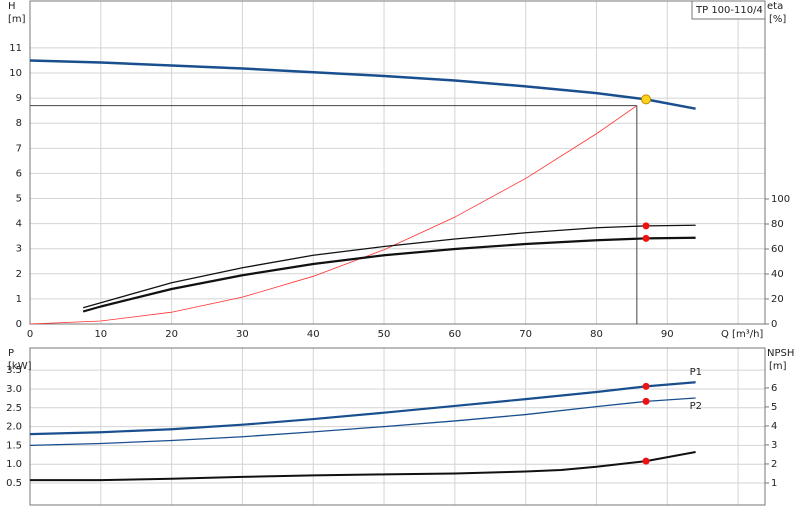 The height and width of the screenshot is (520, 800). I want to click on y2-tick-label: 20, so click(777, 299).